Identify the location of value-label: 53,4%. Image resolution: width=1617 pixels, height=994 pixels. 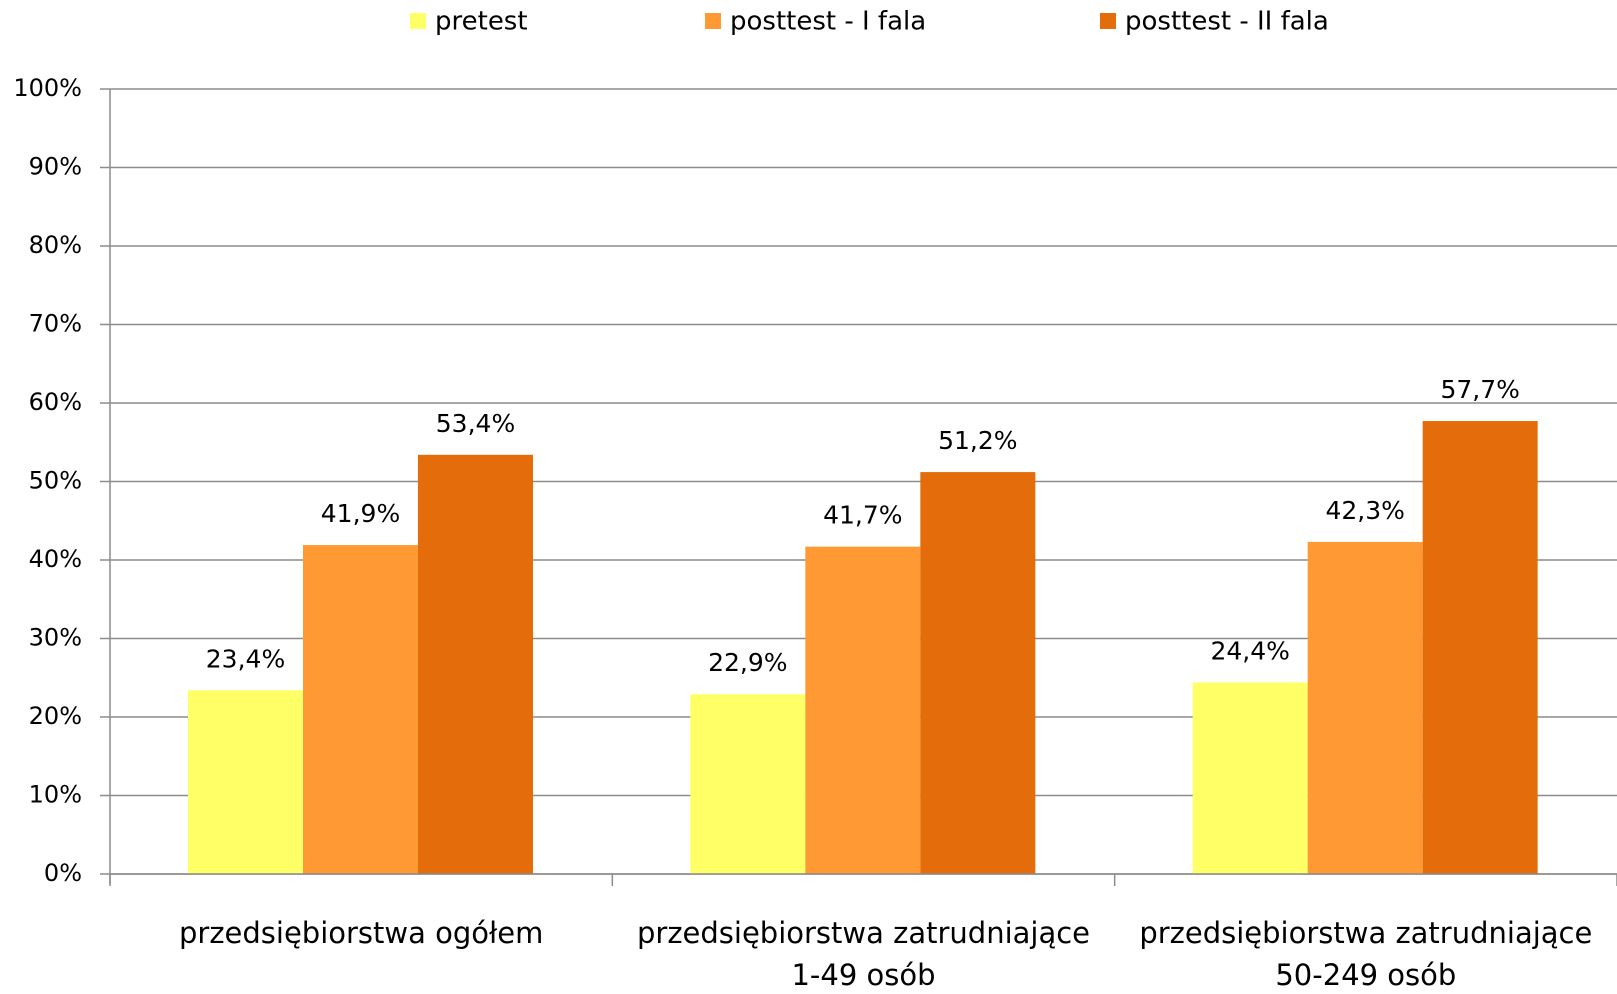
(475, 423).